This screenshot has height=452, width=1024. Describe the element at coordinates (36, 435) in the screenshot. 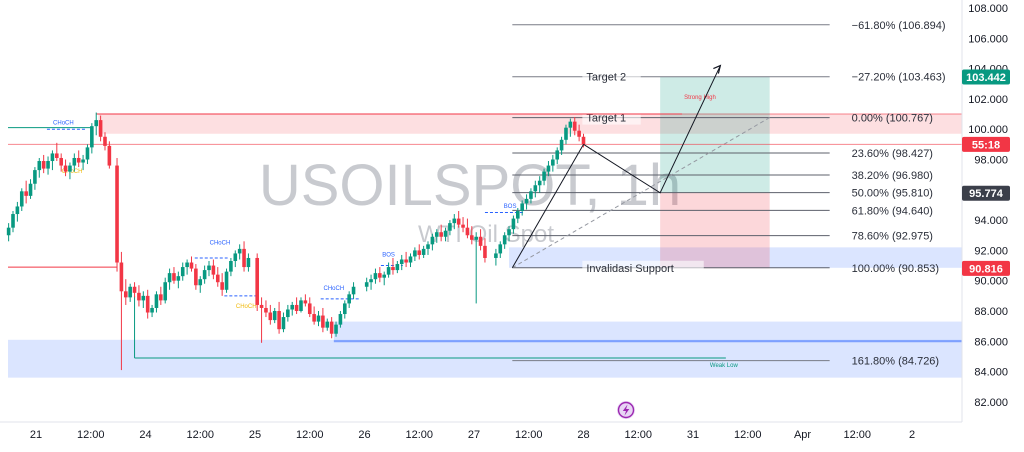

I see `x-tick-label: 21` at that location.